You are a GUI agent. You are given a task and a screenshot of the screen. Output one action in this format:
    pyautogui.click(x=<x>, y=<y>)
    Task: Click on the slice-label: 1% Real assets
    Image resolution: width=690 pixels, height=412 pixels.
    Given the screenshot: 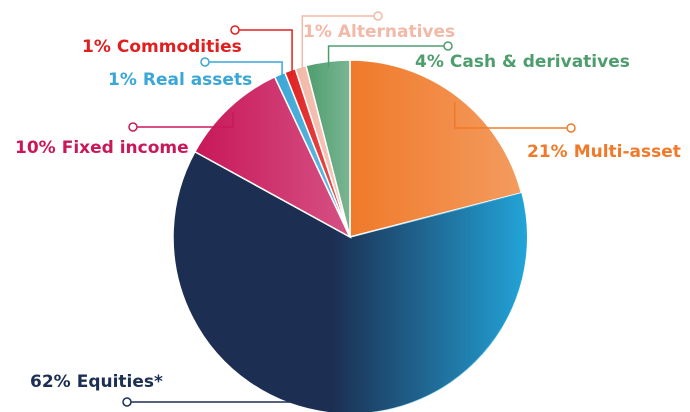 What is the action you would take?
    pyautogui.click(x=180, y=80)
    